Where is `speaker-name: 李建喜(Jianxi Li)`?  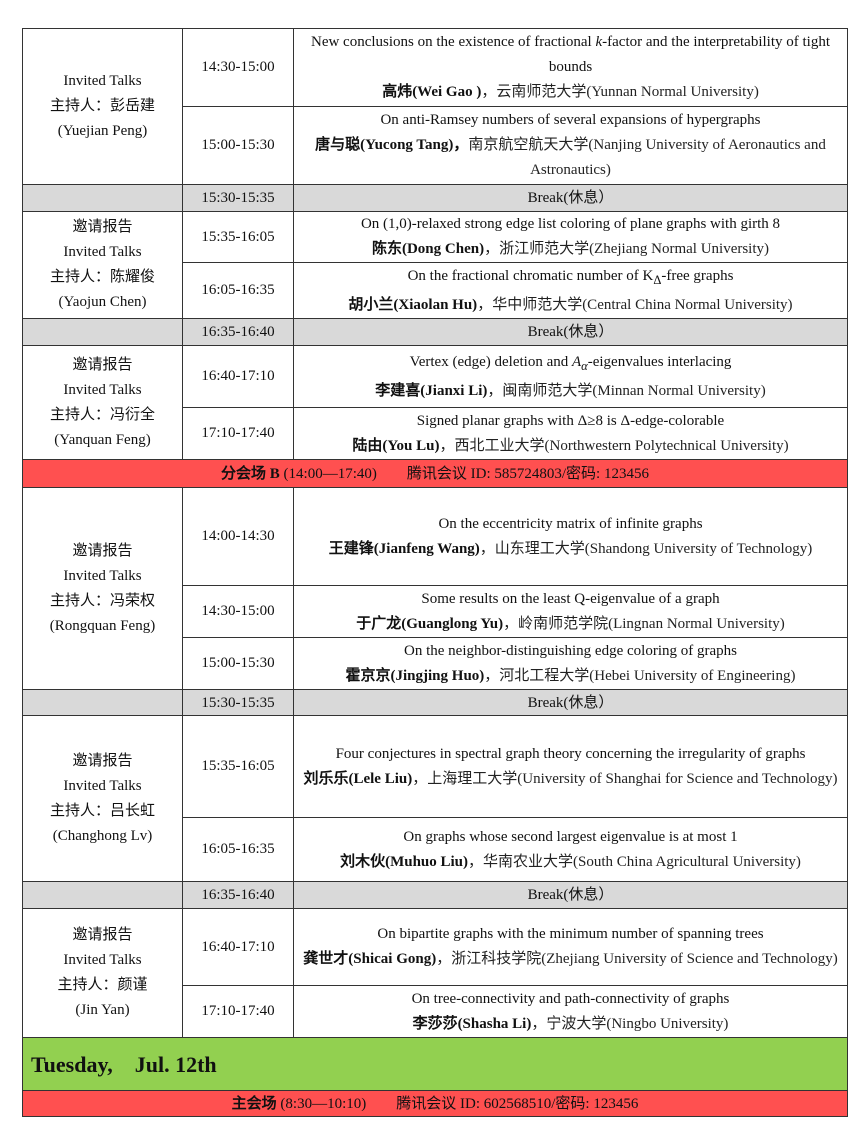 speaker-name: 李建喜(Jianxi Li) is located at coordinates (431, 390).